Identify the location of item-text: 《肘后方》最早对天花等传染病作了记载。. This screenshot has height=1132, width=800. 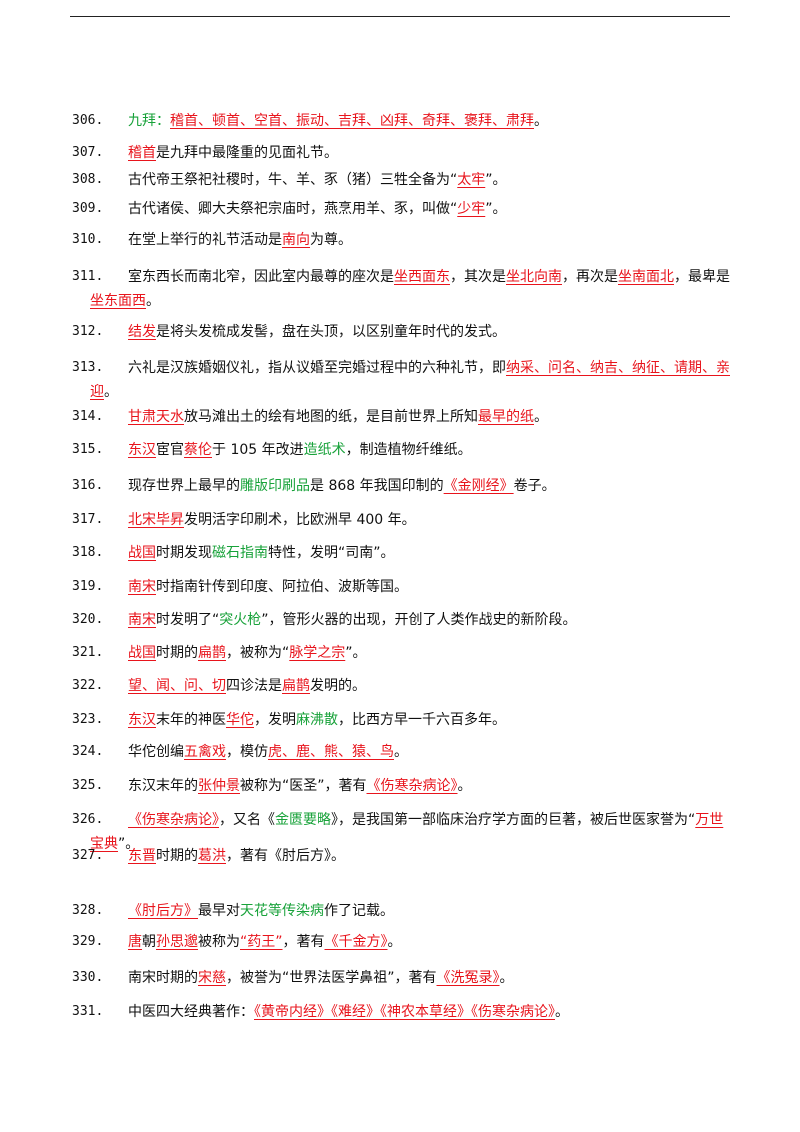
(429, 911).